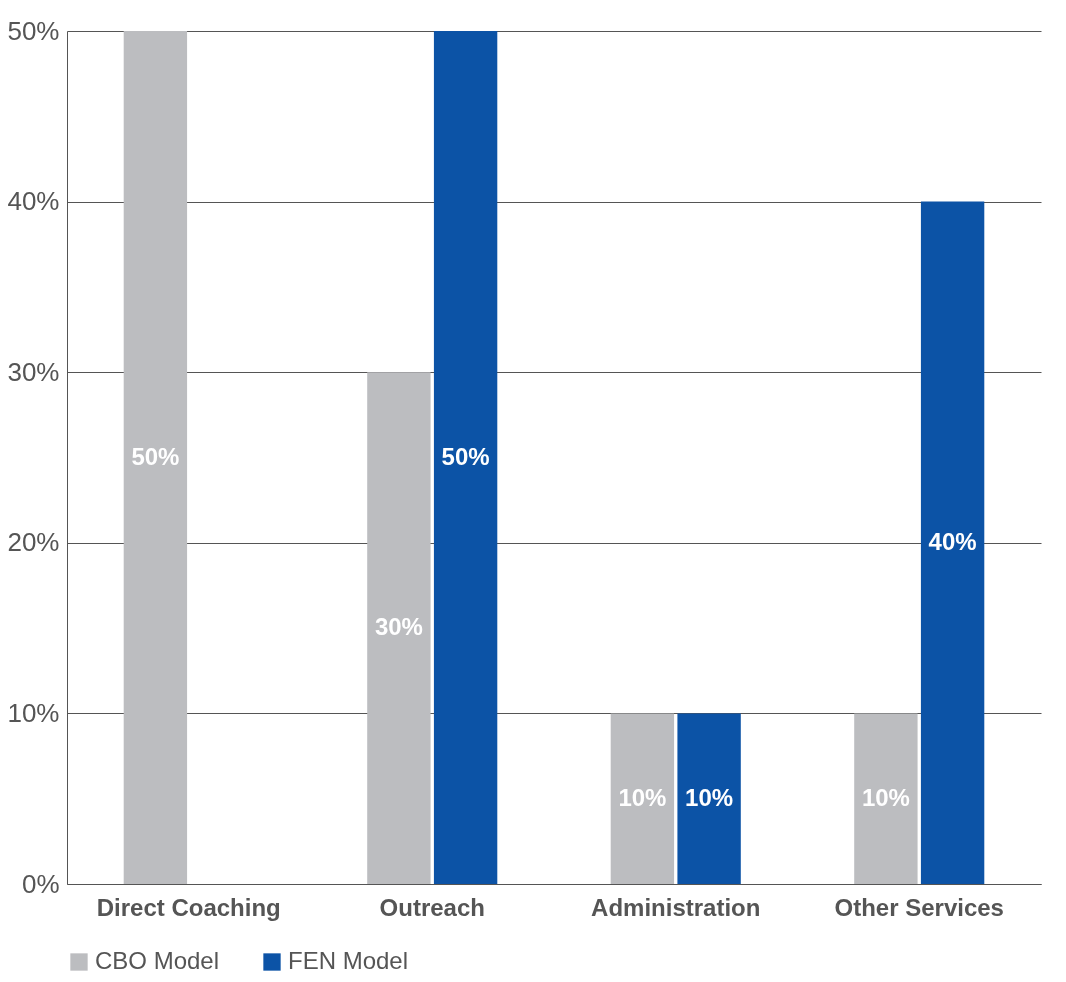  What do you see at coordinates (33, 201) in the screenshot?
I see `y-tick-label: 40%` at bounding box center [33, 201].